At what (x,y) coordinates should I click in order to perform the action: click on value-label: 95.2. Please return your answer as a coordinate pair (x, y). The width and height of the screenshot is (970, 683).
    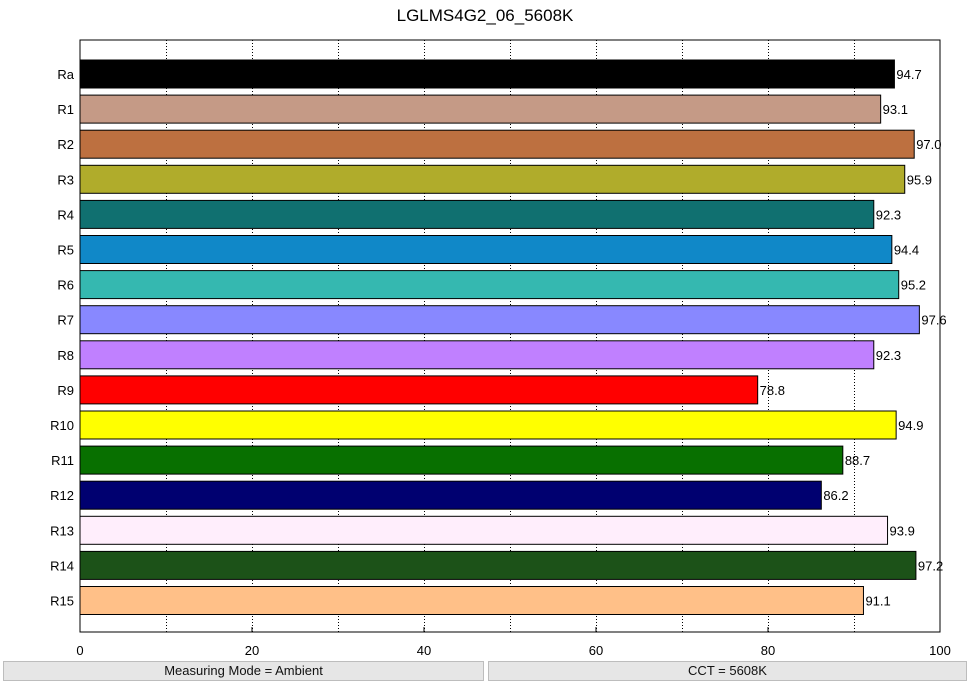
    Looking at the image, I should click on (913, 285).